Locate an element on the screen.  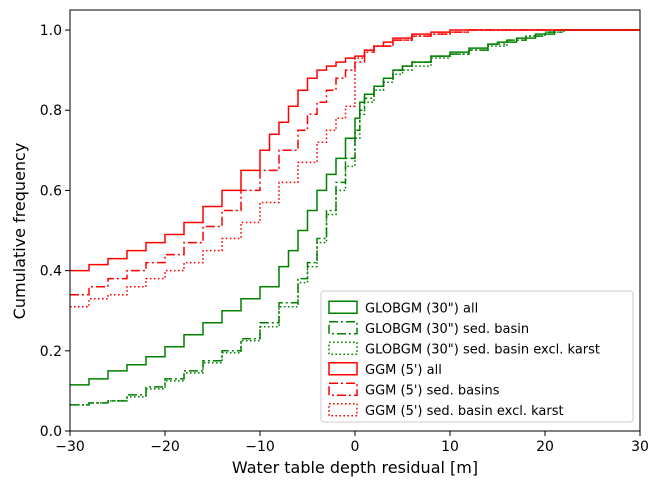
x-tick-label: 10 is located at coordinates (450, 447).